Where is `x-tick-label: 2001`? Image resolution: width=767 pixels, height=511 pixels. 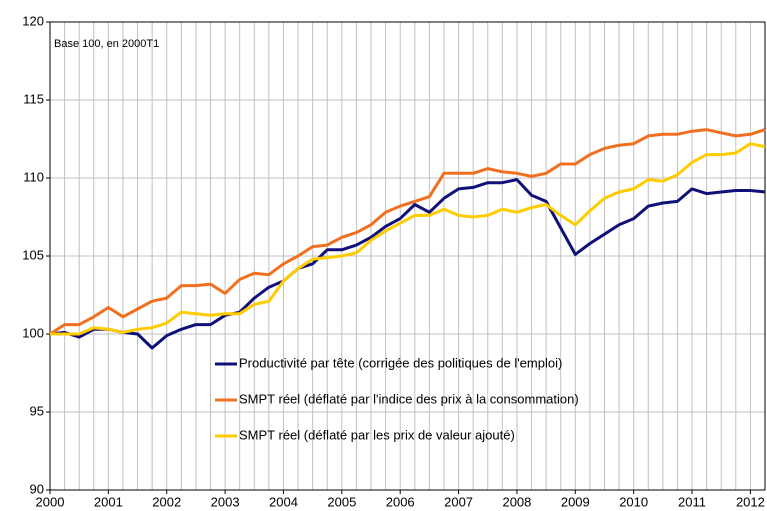 x-tick-label: 2001 is located at coordinates (108, 501).